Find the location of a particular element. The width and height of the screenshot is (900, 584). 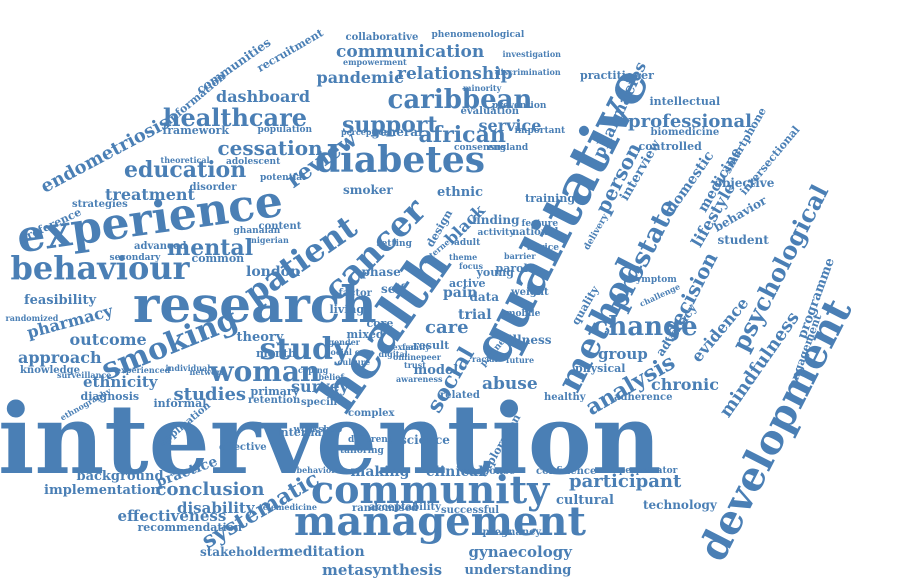

word-surveillance: surveillance is located at coordinates (84, 375).